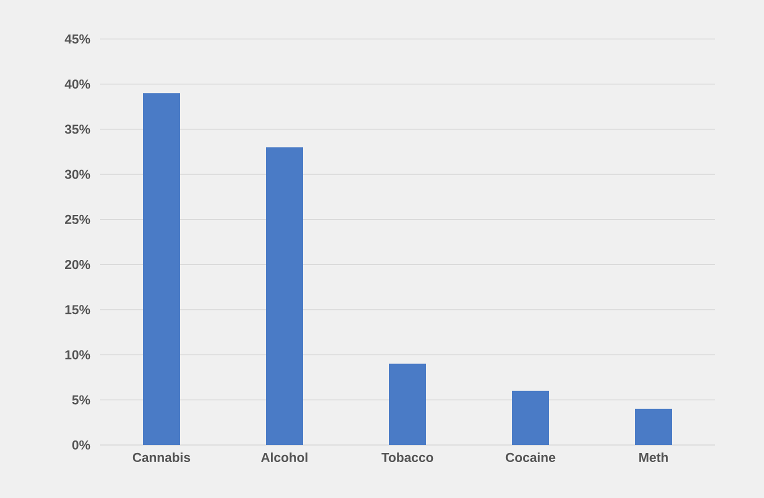 The height and width of the screenshot is (498, 764). Describe the element at coordinates (81, 399) in the screenshot. I see `y-tick-label: 5%` at that location.